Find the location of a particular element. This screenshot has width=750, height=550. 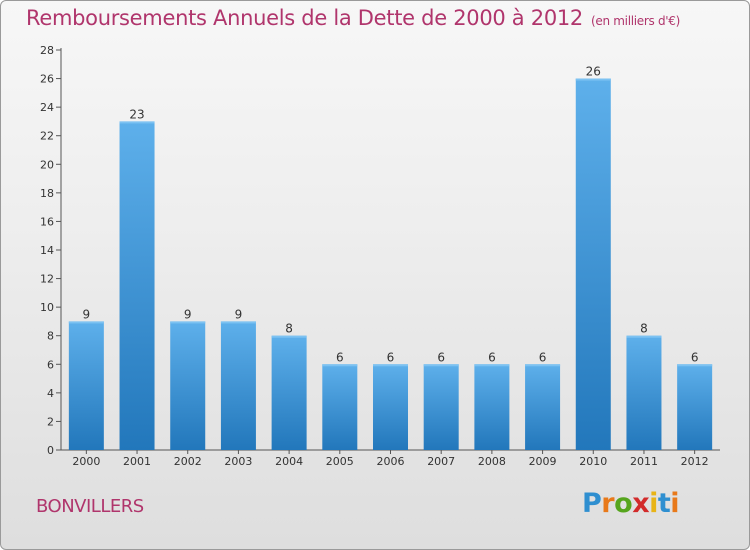

y-tick-label: 22 is located at coordinates (47, 136).